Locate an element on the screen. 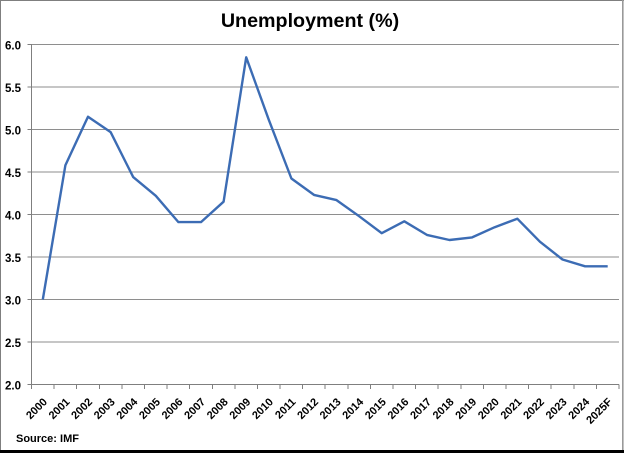  svg-text: 2022 is located at coordinates (534, 409).